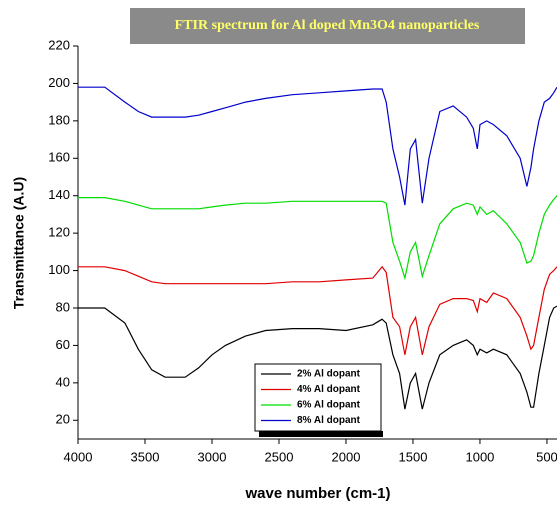 The image size is (557, 506). What do you see at coordinates (59, 44) in the screenshot?
I see `y-tick-label: 220` at bounding box center [59, 44].